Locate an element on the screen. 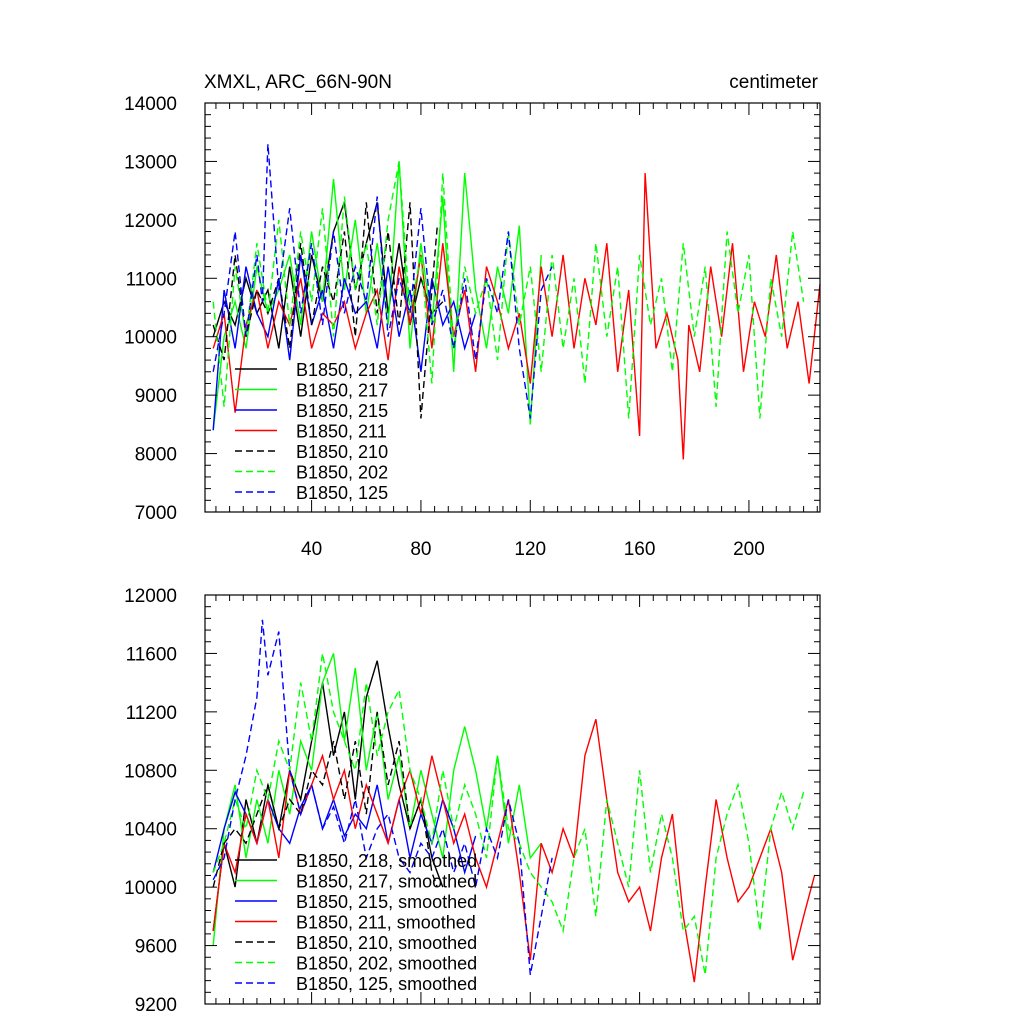 This screenshot has height=1024, width=1024. ytick-label-0-6: 13000 is located at coordinates (150, 162).